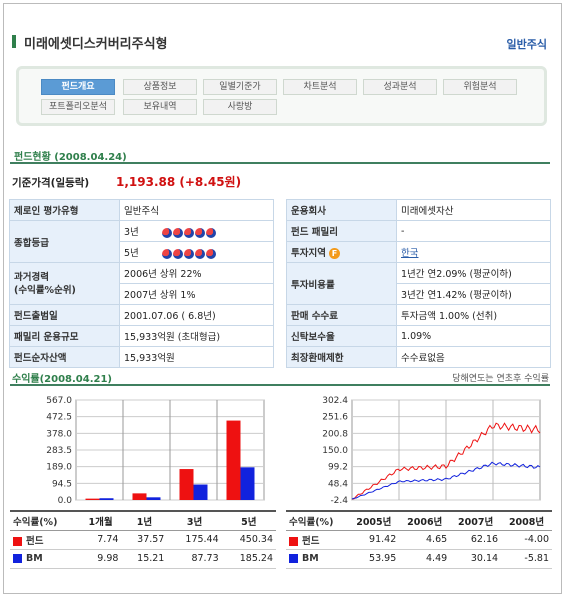  I want to click on col-header: 5년, so click(248, 520).